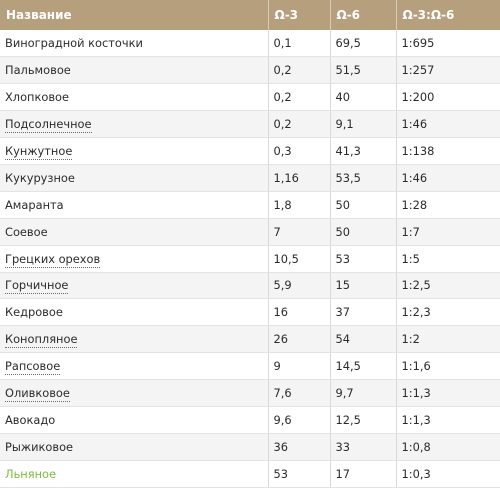  I want to click on cell-oil-name: Соевое, so click(134, 232).